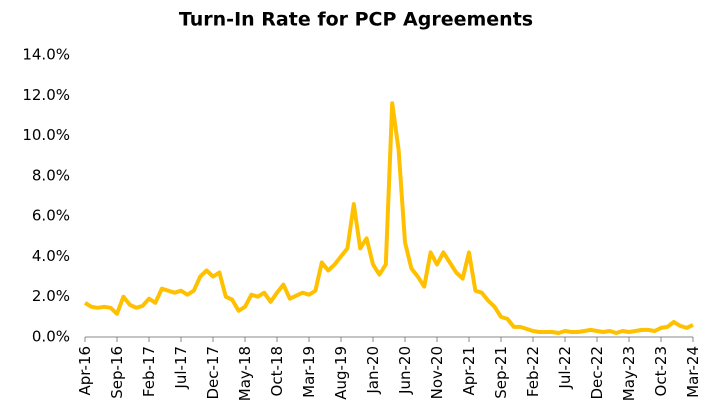  What do you see at coordinates (117, 372) in the screenshot?
I see `x-tick-label: Sep-16` at bounding box center [117, 372].